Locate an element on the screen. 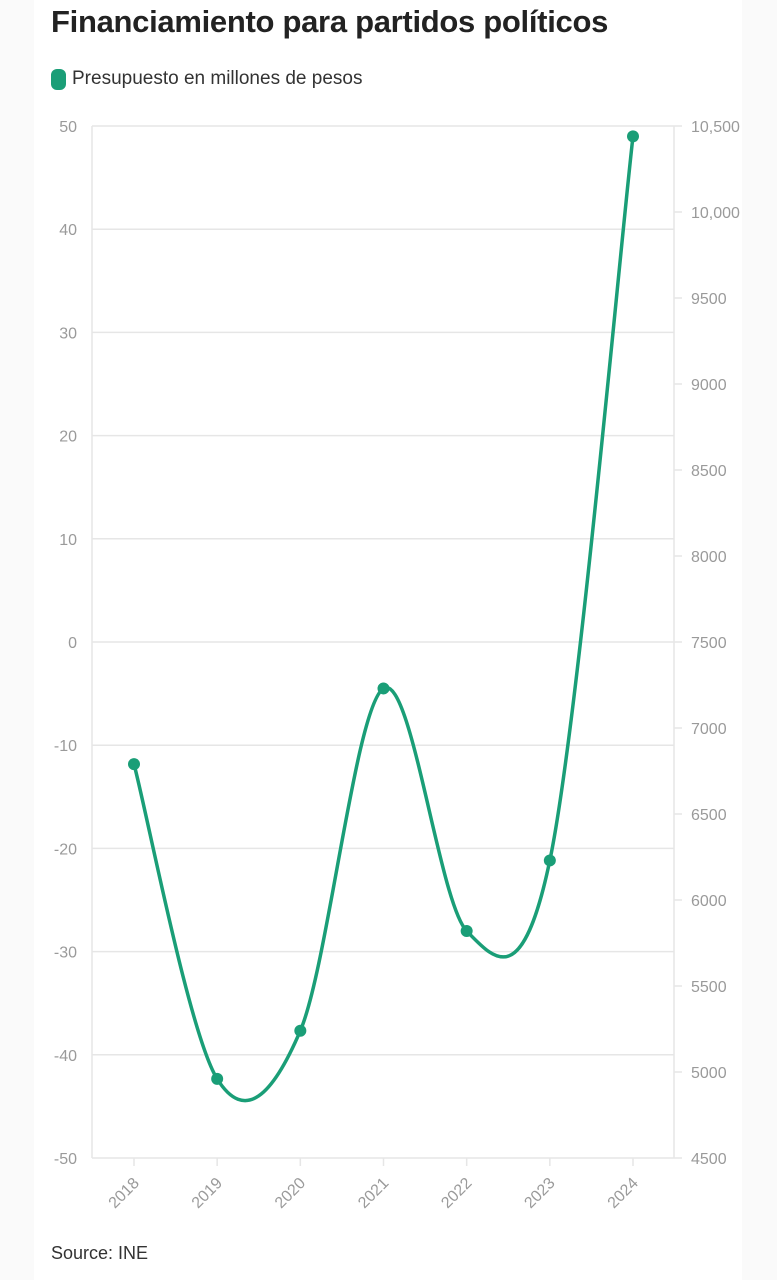 Image resolution: width=777 pixels, height=1280 pixels. x-tick-label: 2019 is located at coordinates (207, 1193).